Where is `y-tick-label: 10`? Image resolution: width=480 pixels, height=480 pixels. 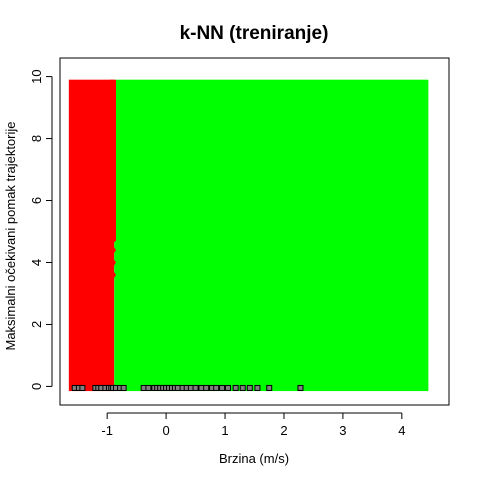 y-tick-label: 10 is located at coordinates (36, 76).